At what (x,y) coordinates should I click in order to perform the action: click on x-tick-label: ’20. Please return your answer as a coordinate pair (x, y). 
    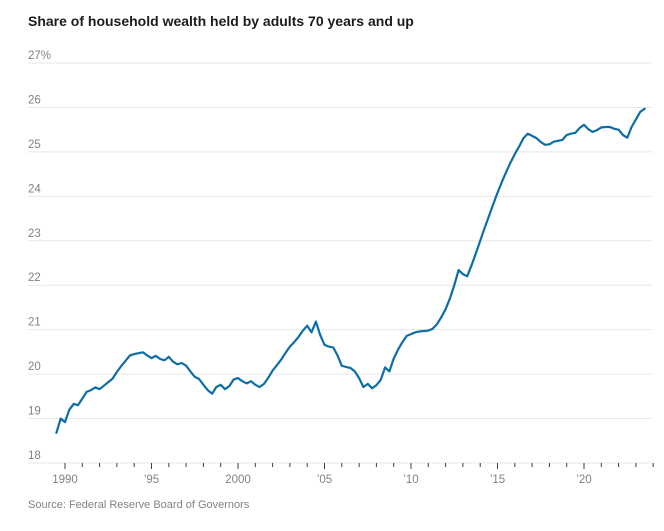
    Looking at the image, I should click on (583, 480).